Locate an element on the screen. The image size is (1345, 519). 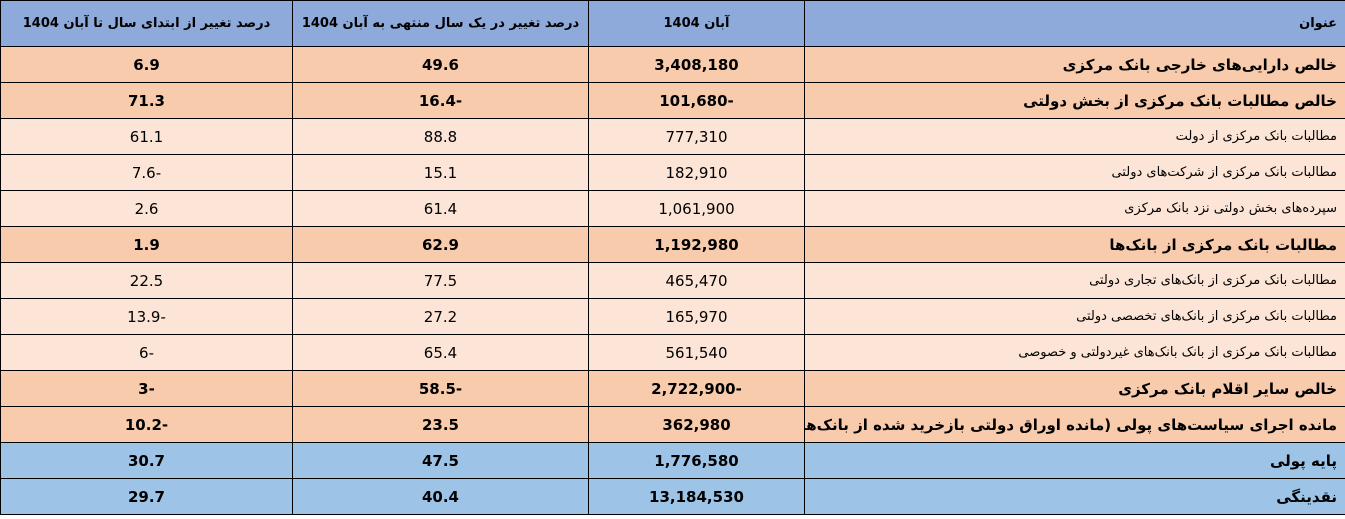
table-row: پایه پولی 1,776,580 47.5 30.7 is located at coordinates (672, 460).